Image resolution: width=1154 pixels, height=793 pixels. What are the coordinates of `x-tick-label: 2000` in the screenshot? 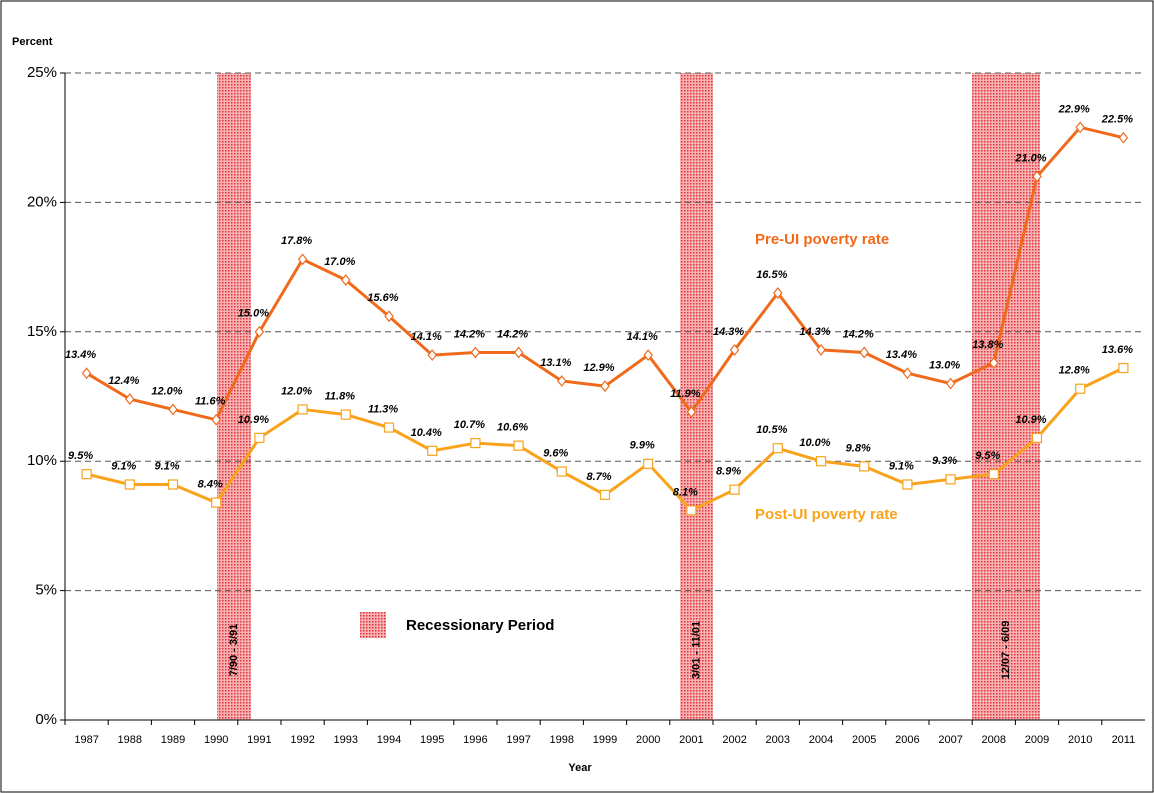 It's located at (648, 740).